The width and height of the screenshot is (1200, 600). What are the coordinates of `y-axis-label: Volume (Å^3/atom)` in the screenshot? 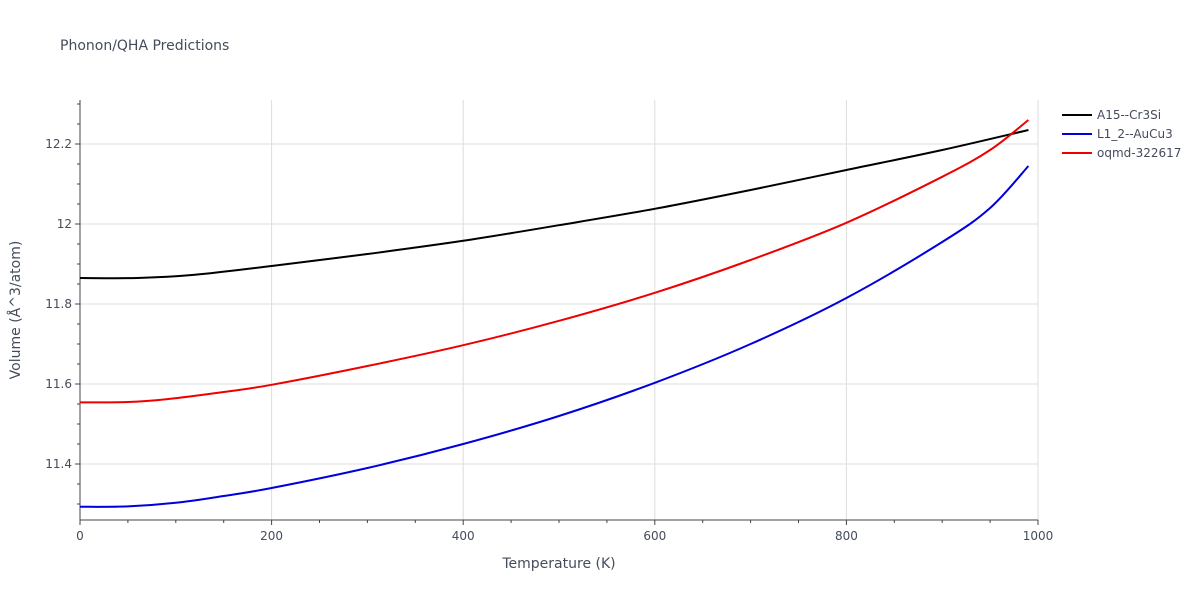 It's located at (15, 310).